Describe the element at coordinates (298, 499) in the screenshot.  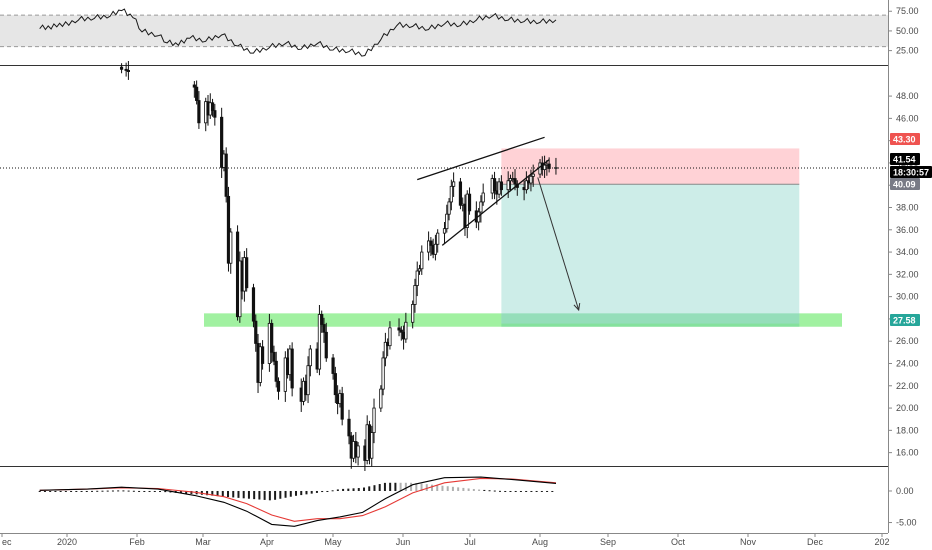
I see `macd-signal-line` at that location.